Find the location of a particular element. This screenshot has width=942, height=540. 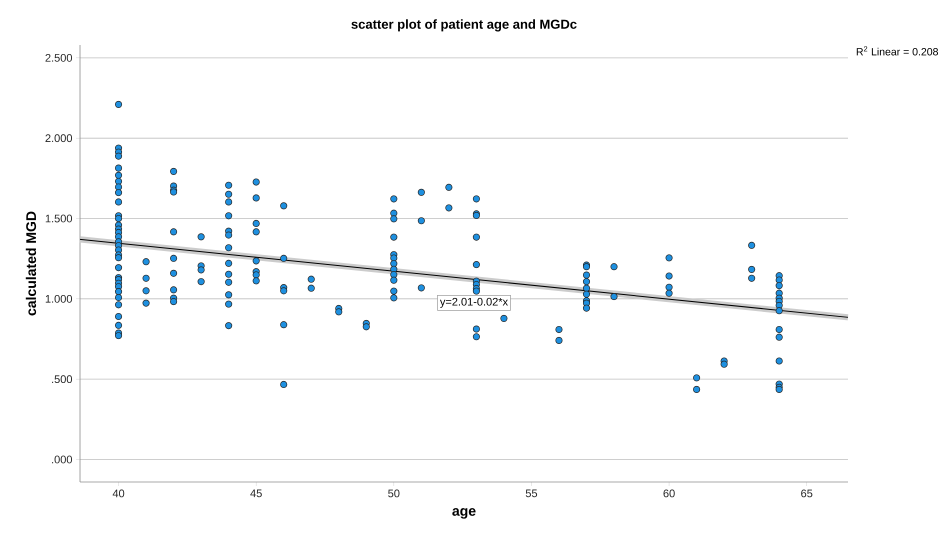

y-tick-label: 1.000 is located at coordinates (59, 298).